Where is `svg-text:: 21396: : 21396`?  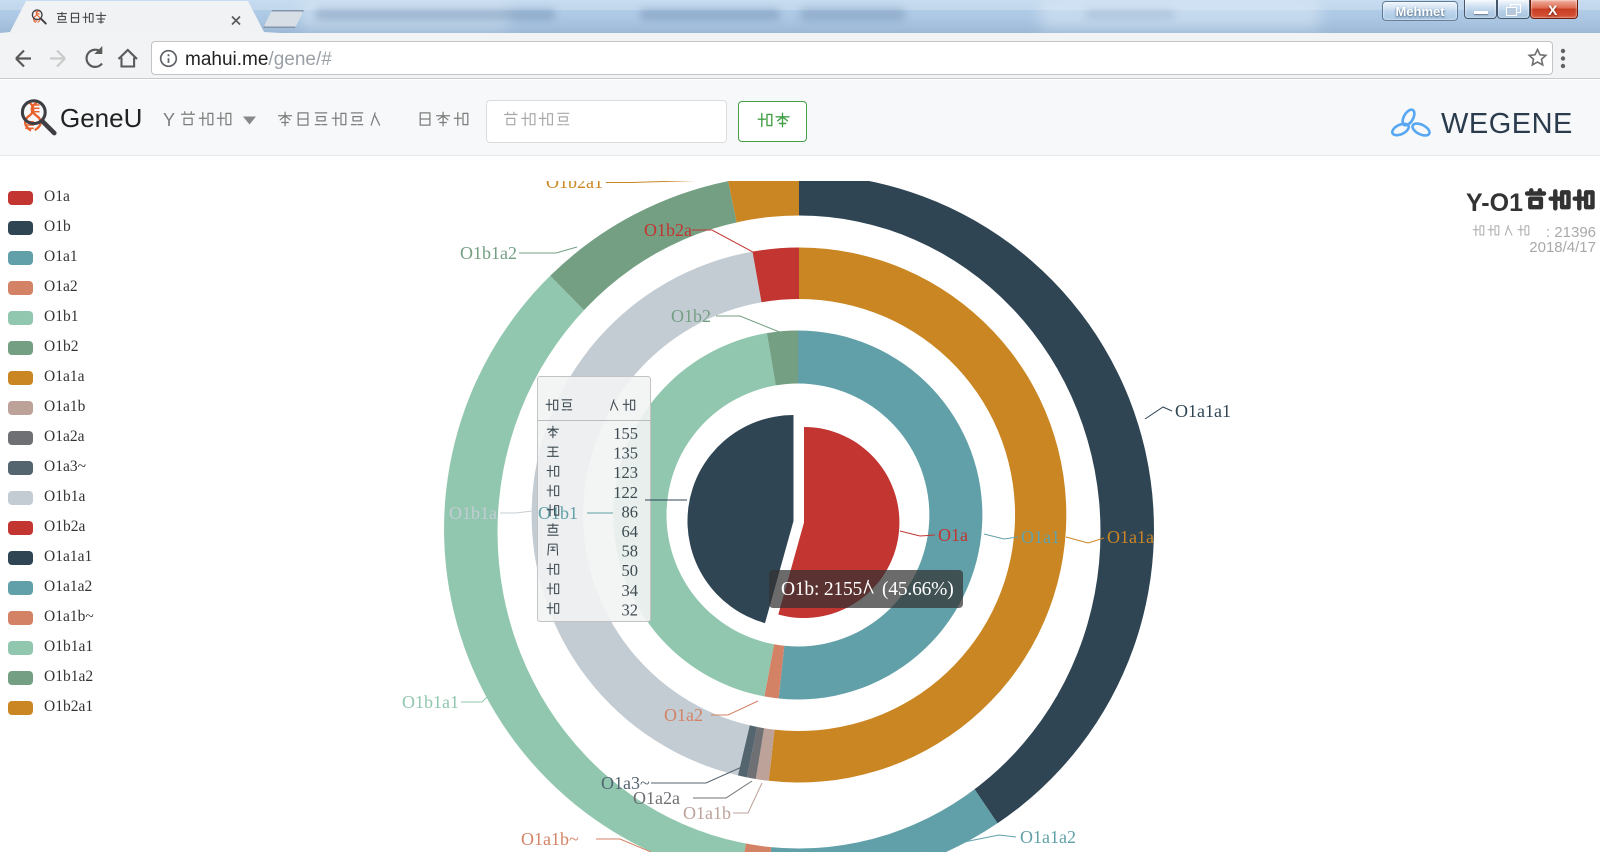
svg-text:: 21396: : 21396 is located at coordinates (1571, 232).